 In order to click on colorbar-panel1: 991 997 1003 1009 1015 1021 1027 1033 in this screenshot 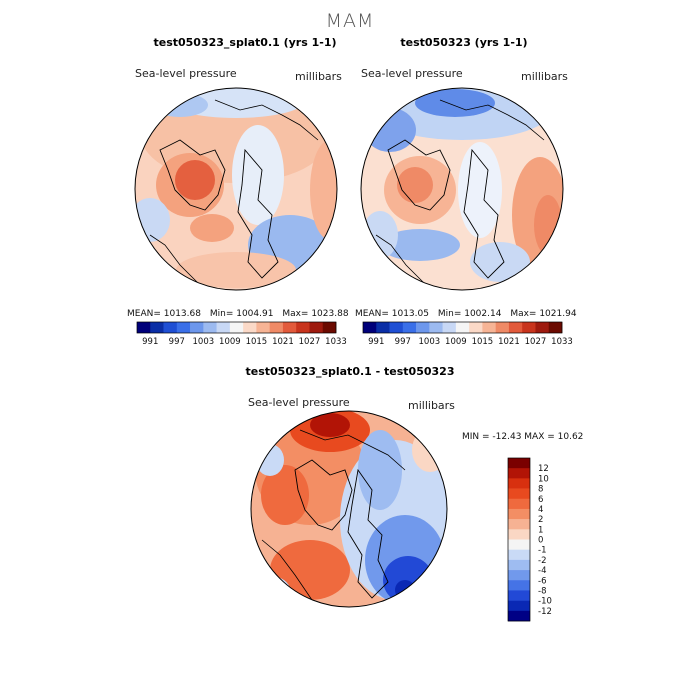, I will do `click(241, 334)`.